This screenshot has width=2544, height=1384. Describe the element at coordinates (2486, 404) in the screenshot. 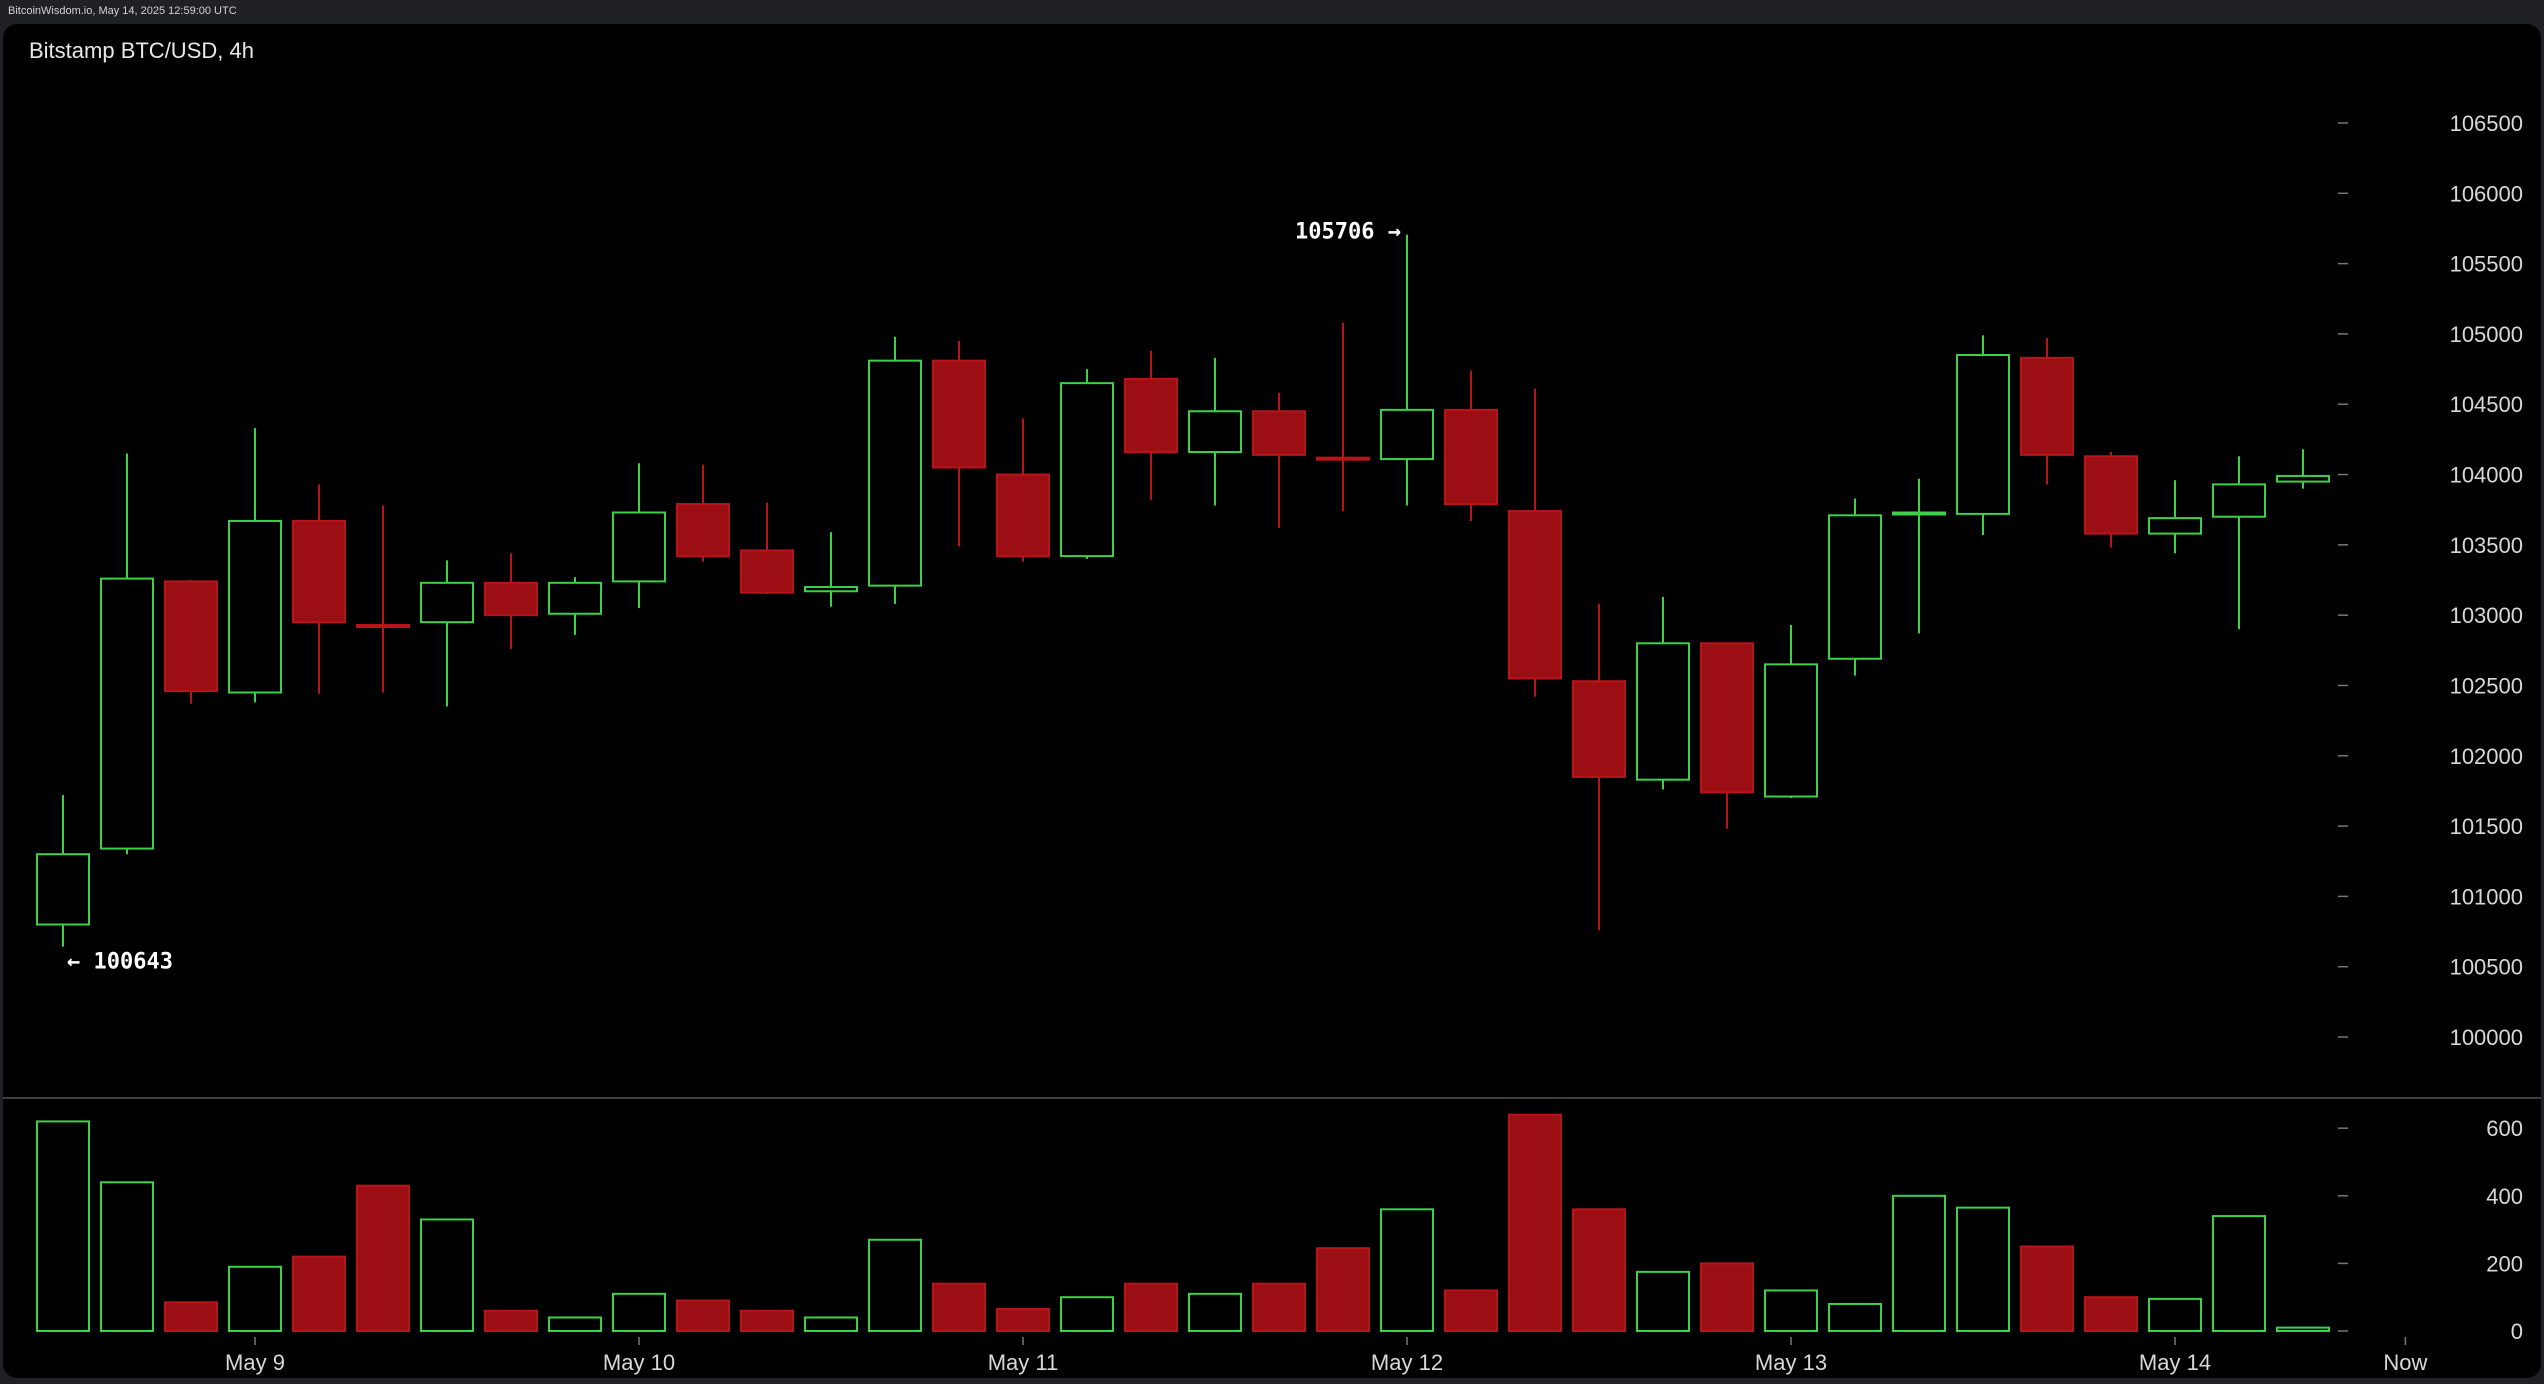

I see `price-tick-label: 104500` at that location.